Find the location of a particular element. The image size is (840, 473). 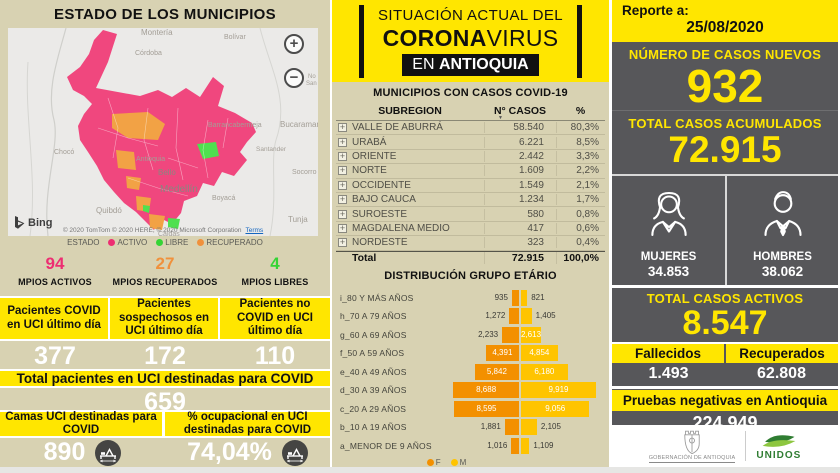

table-row: + ORIENTE 2.442 3,3% is located at coordinates (470, 157).